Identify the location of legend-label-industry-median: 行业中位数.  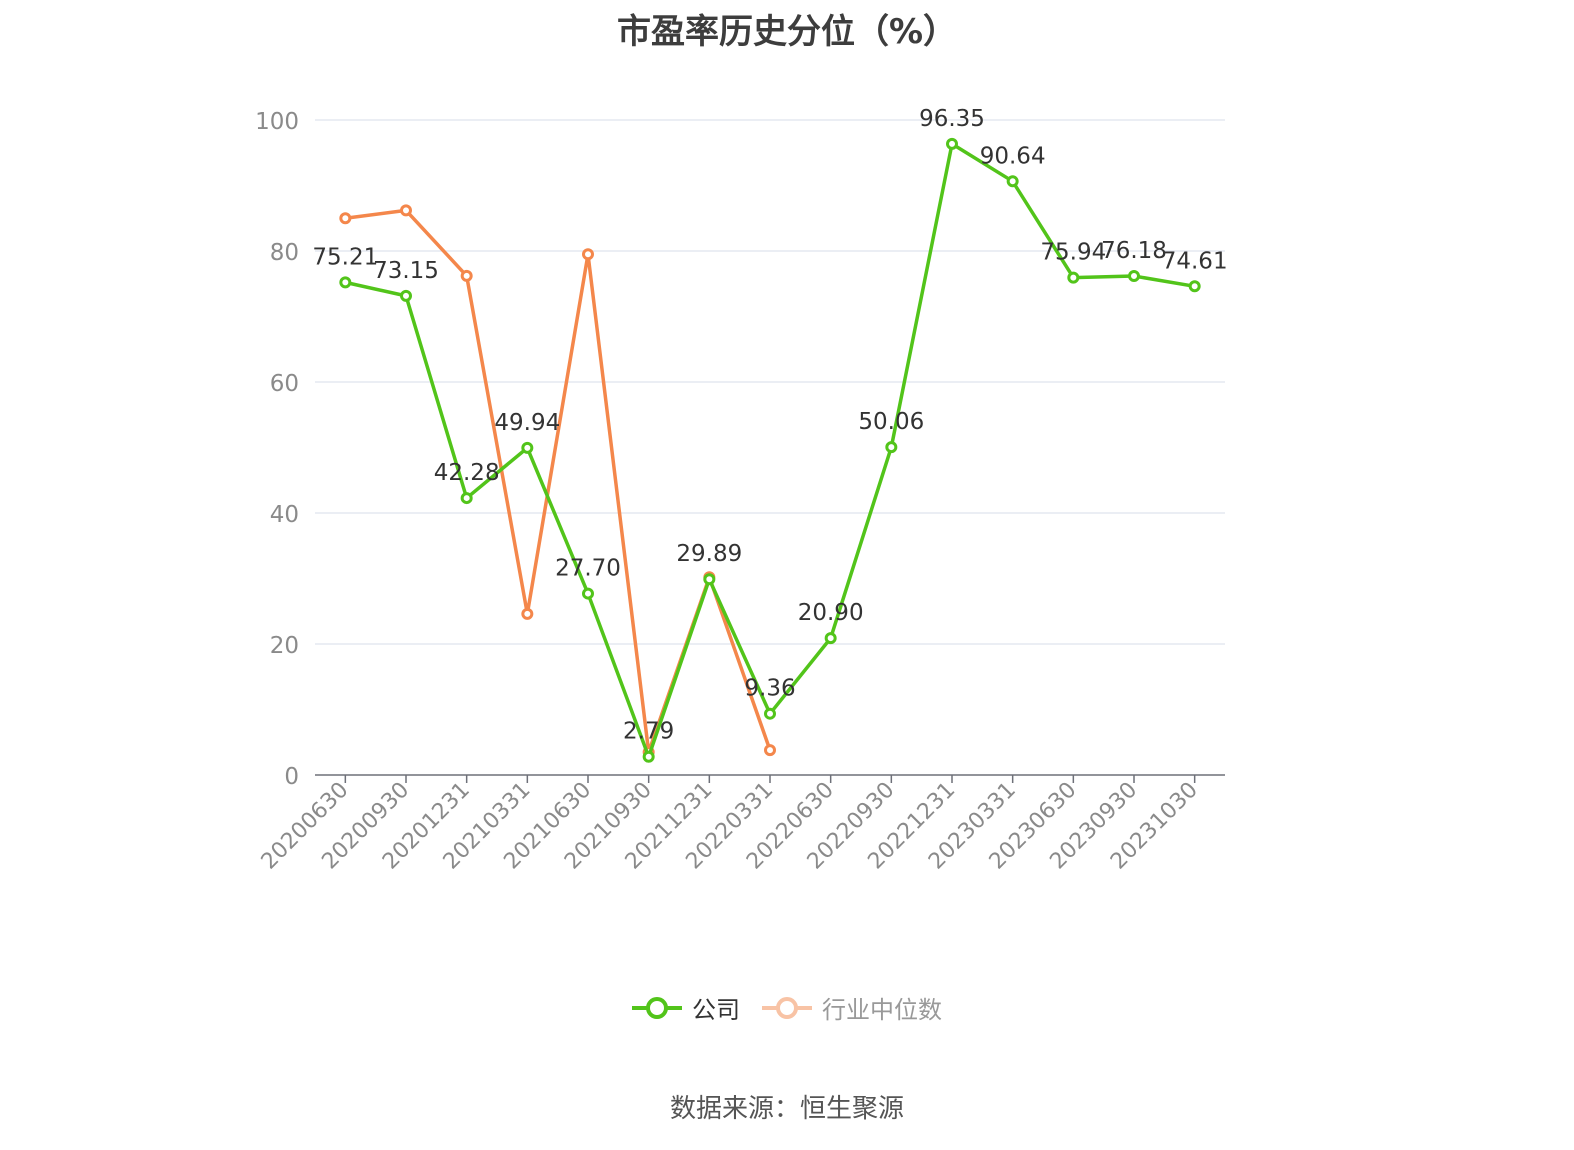
(882, 1010).